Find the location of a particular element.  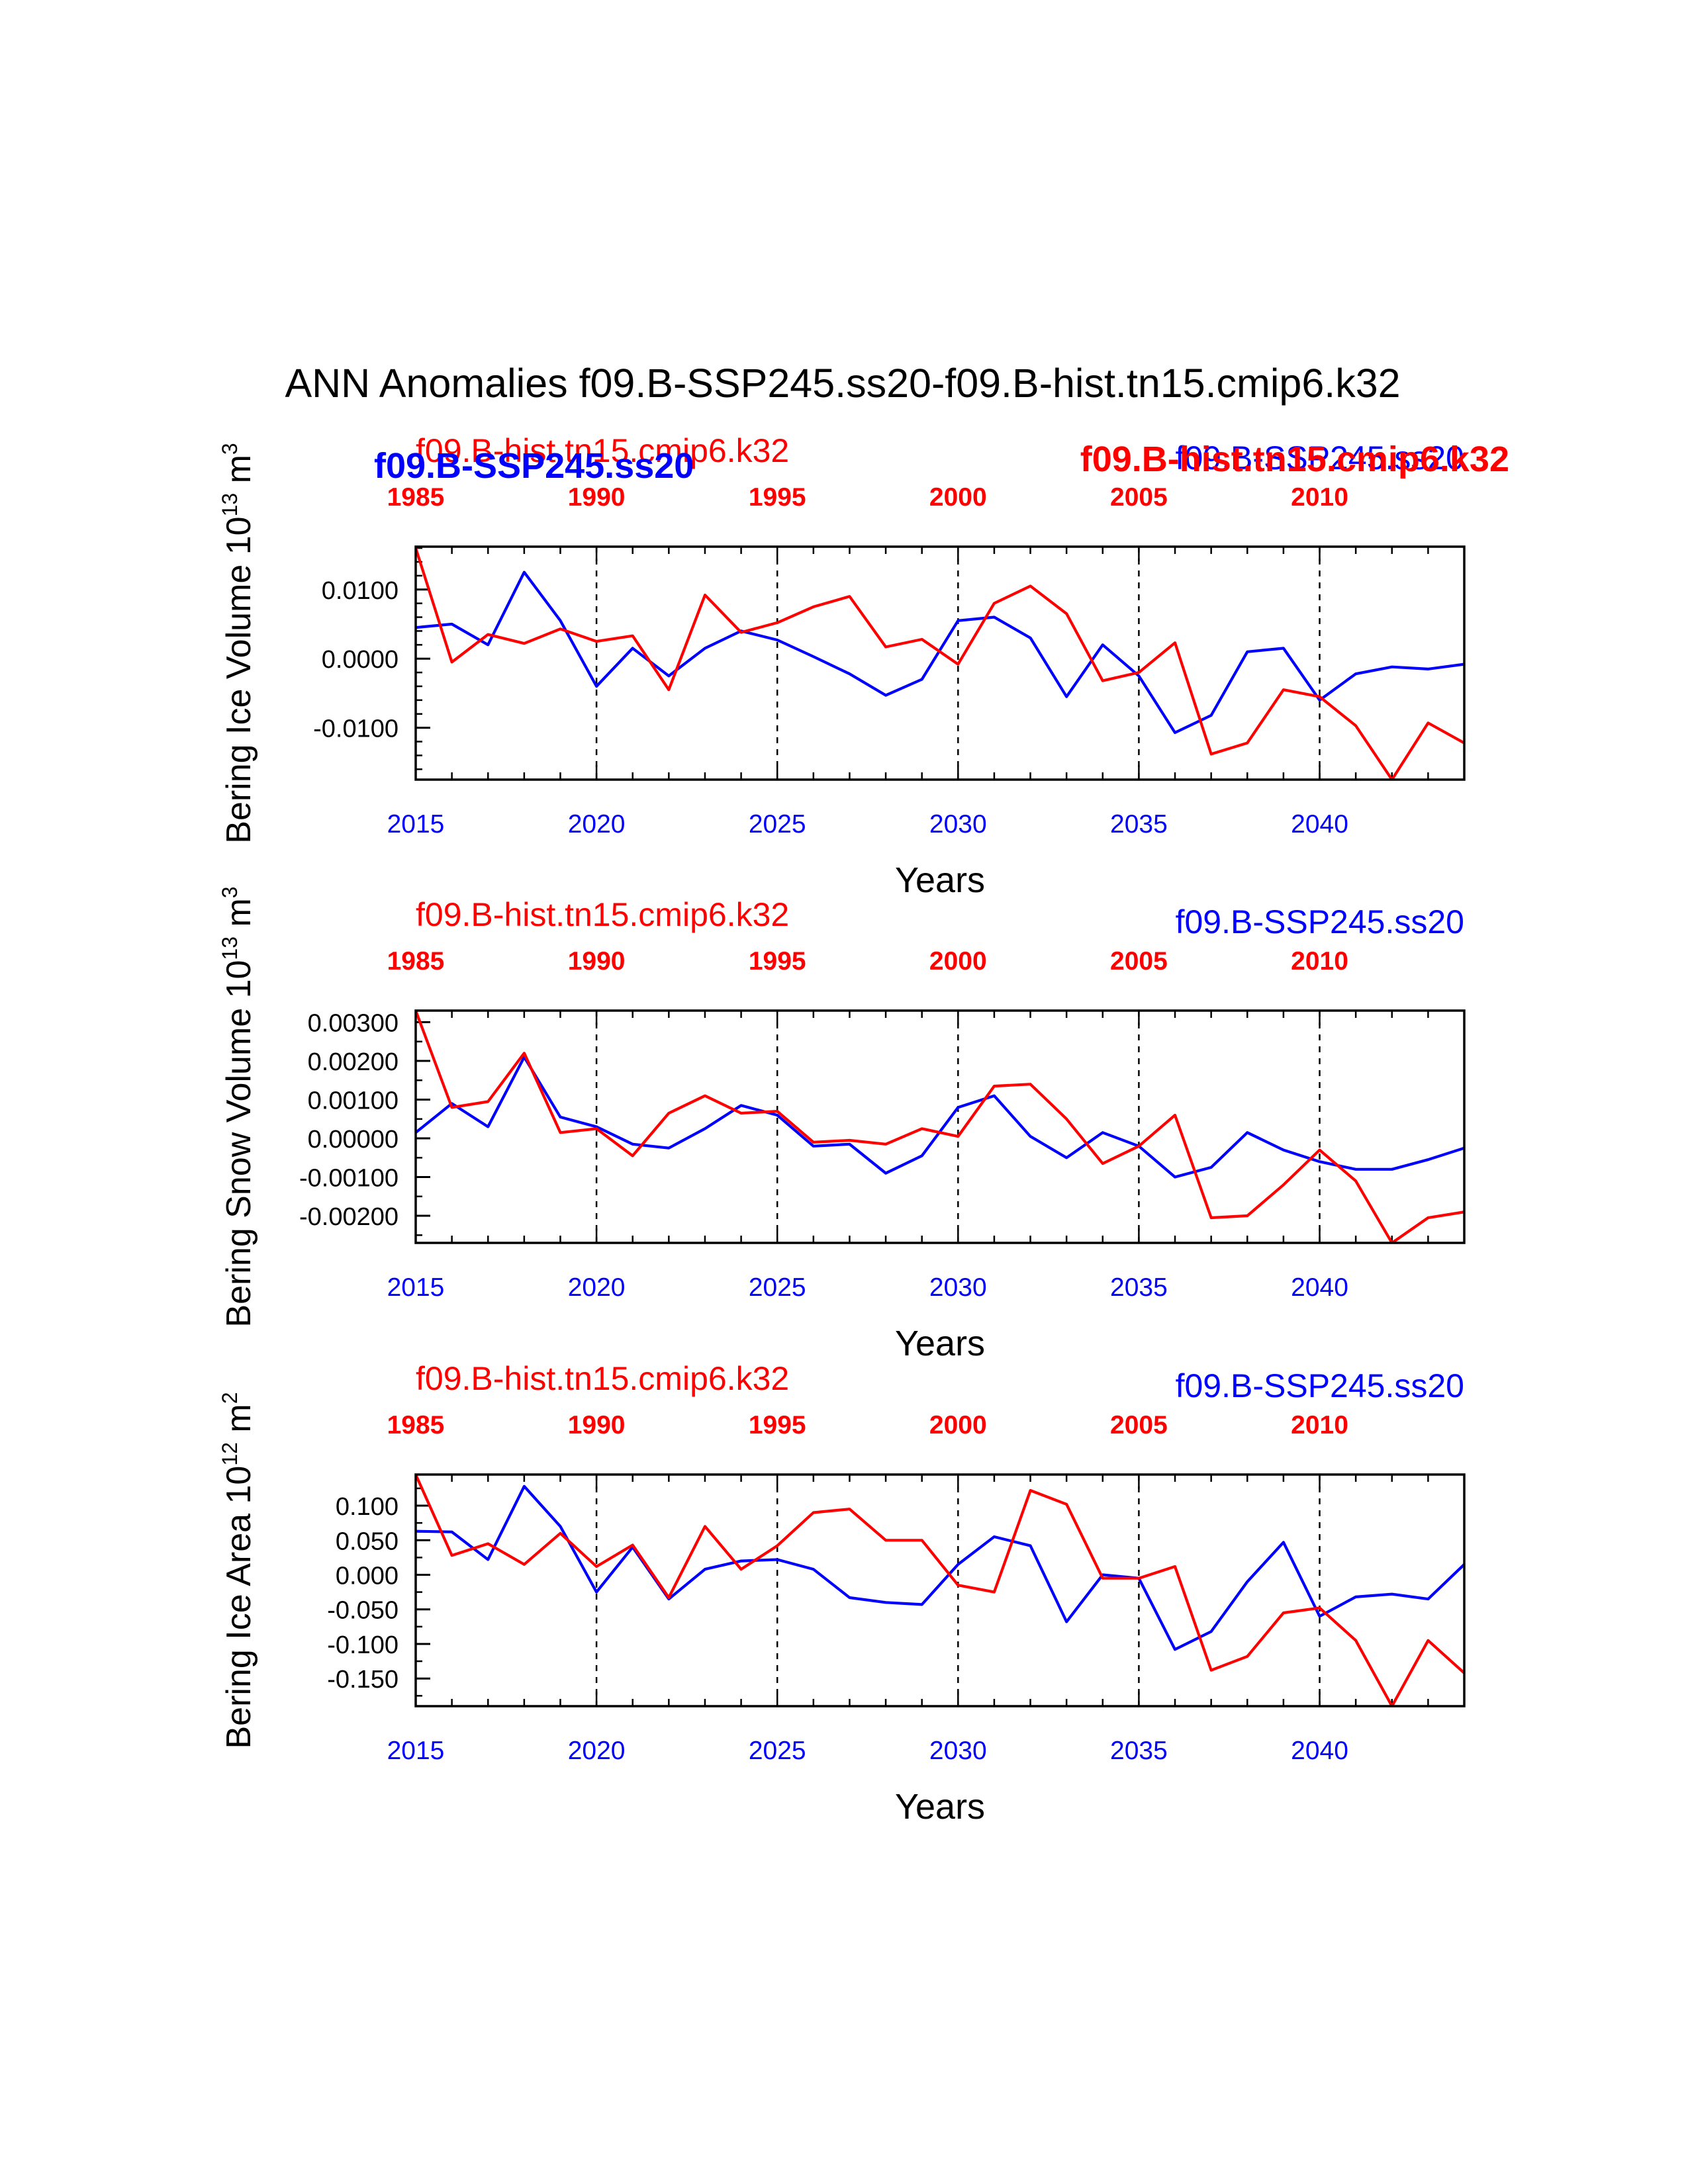

overlay-label-hist-bold: f09.B-hist.tn15.cmip6.k32 is located at coordinates (1294, 459).